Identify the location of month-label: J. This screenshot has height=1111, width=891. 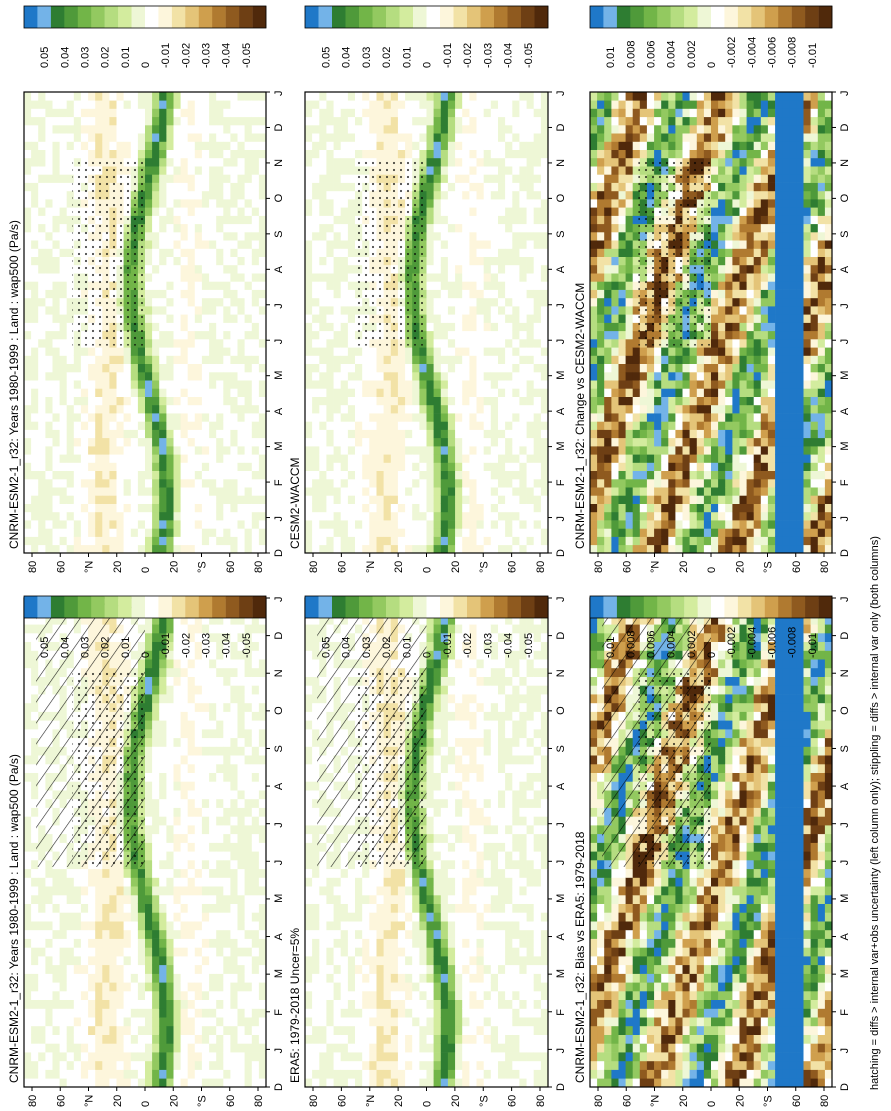
(279, 863).